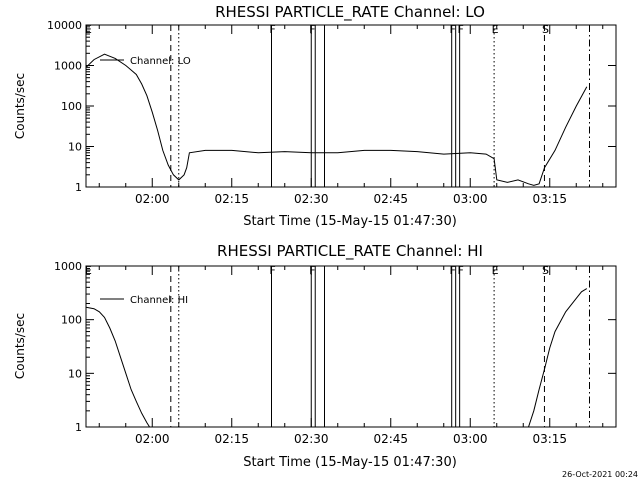  I want to click on x-tick-label-hi-1: 02:15, so click(231, 439).